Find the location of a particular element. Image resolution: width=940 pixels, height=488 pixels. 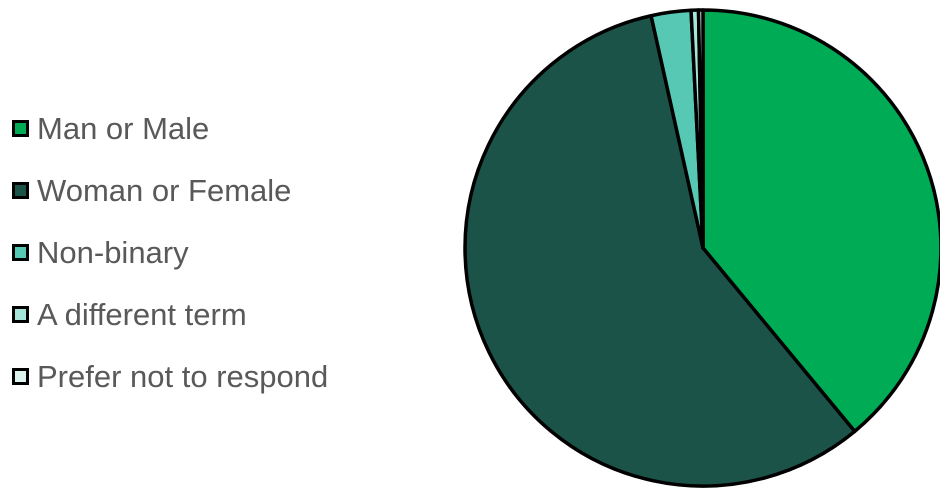

legend-item-a-different-term: A different term is located at coordinates (170, 314).